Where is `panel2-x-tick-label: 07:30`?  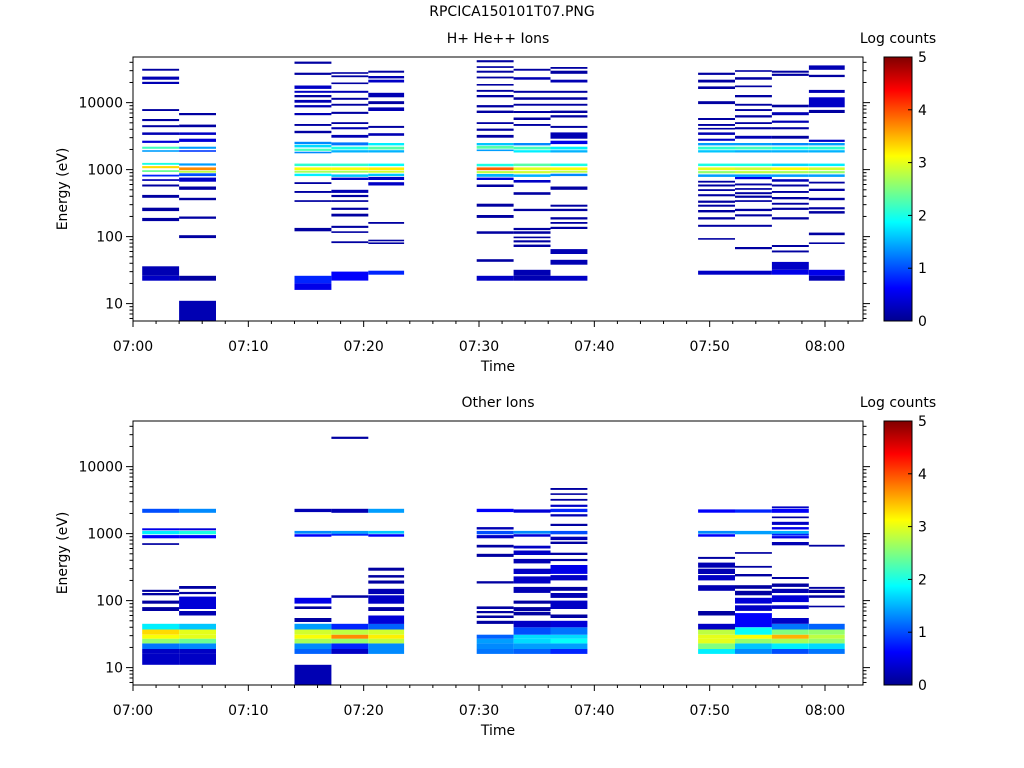 panel2-x-tick-label: 07:30 is located at coordinates (479, 711).